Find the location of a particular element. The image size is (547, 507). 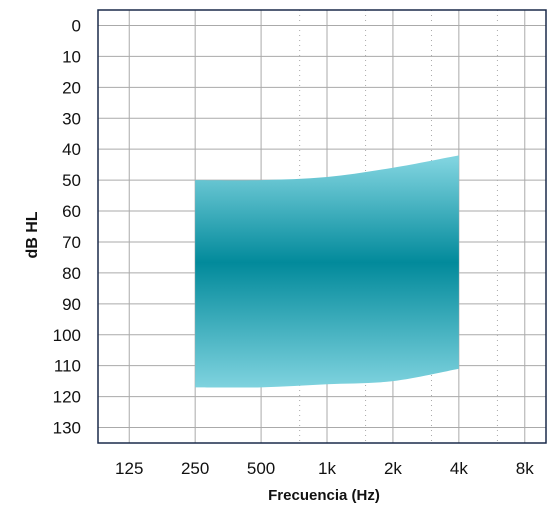

y-tick-label: 130 is located at coordinates (67, 428).